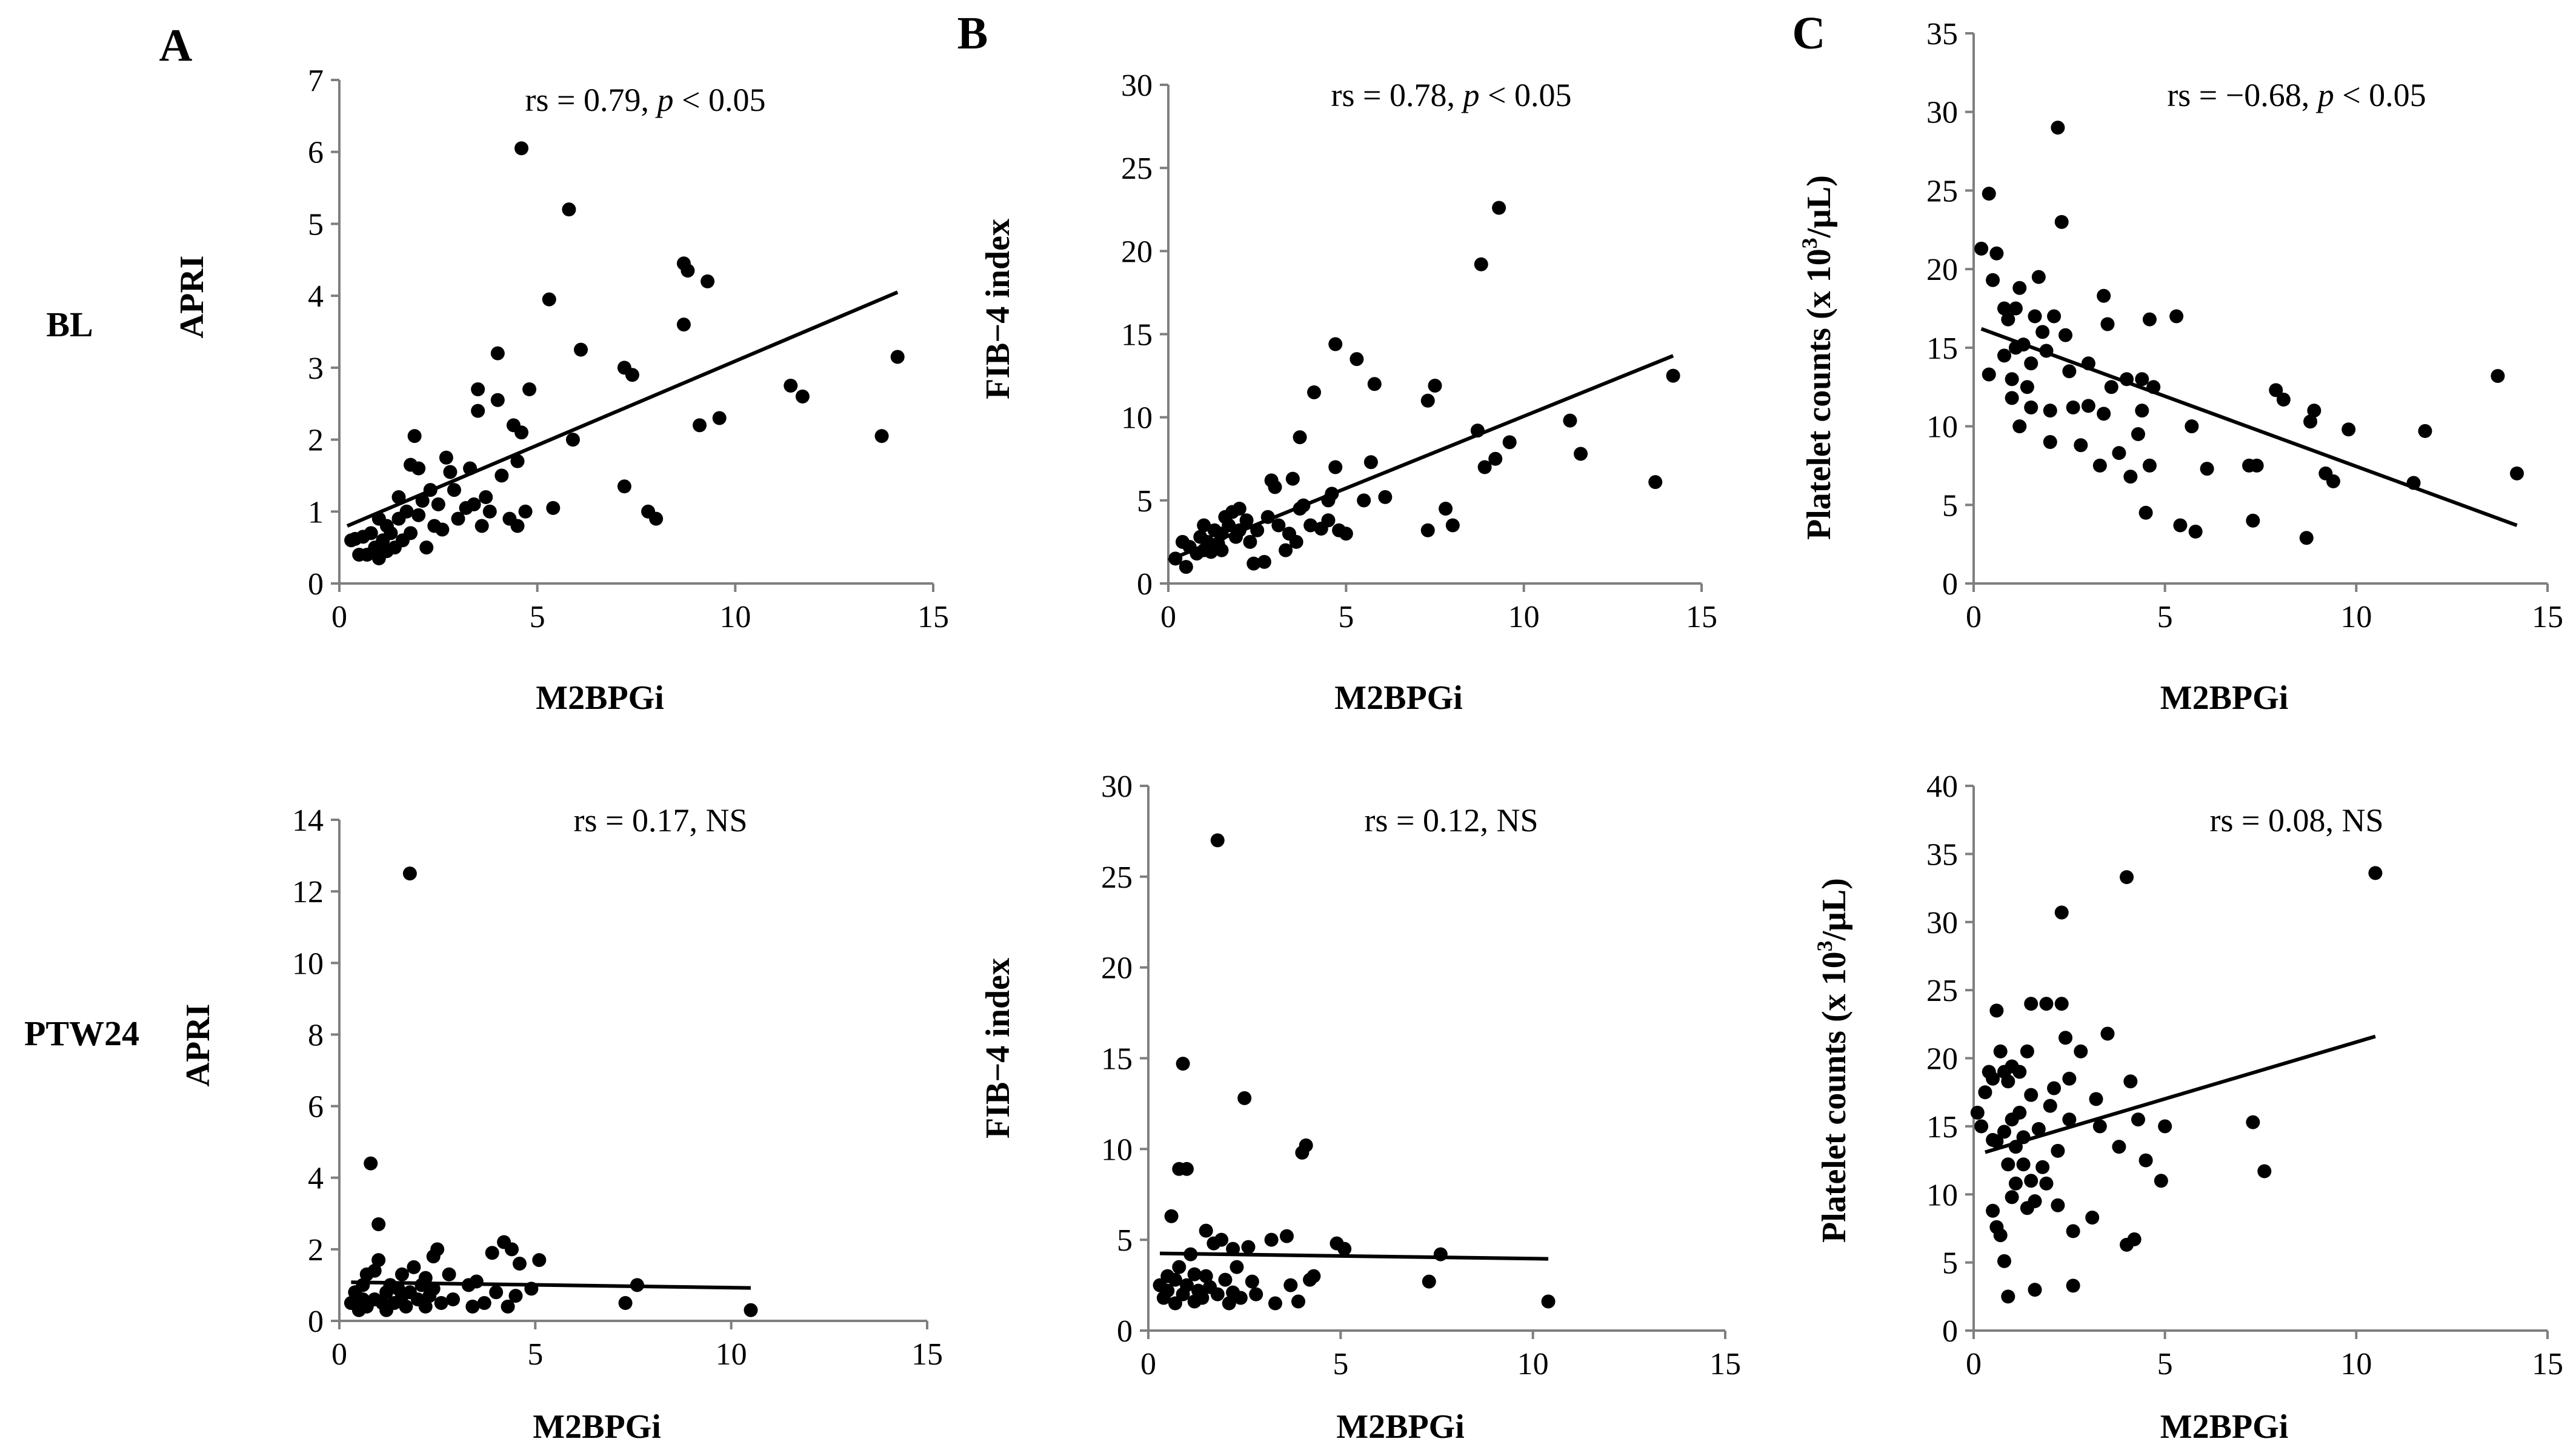 The width and height of the screenshot is (2576, 1456). What do you see at coordinates (661, 820) in the screenshot?
I see `correlation-label: rs = 0.17, NS` at bounding box center [661, 820].